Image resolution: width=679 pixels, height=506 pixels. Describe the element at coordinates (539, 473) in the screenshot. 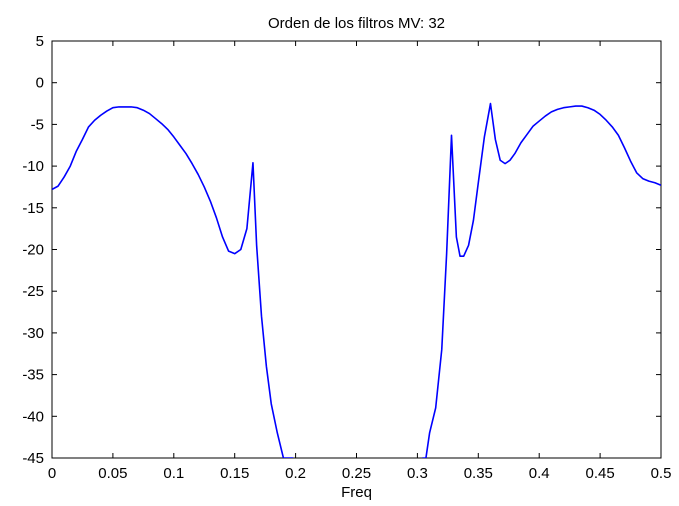

I see `x-tick-label: 0.4` at that location.